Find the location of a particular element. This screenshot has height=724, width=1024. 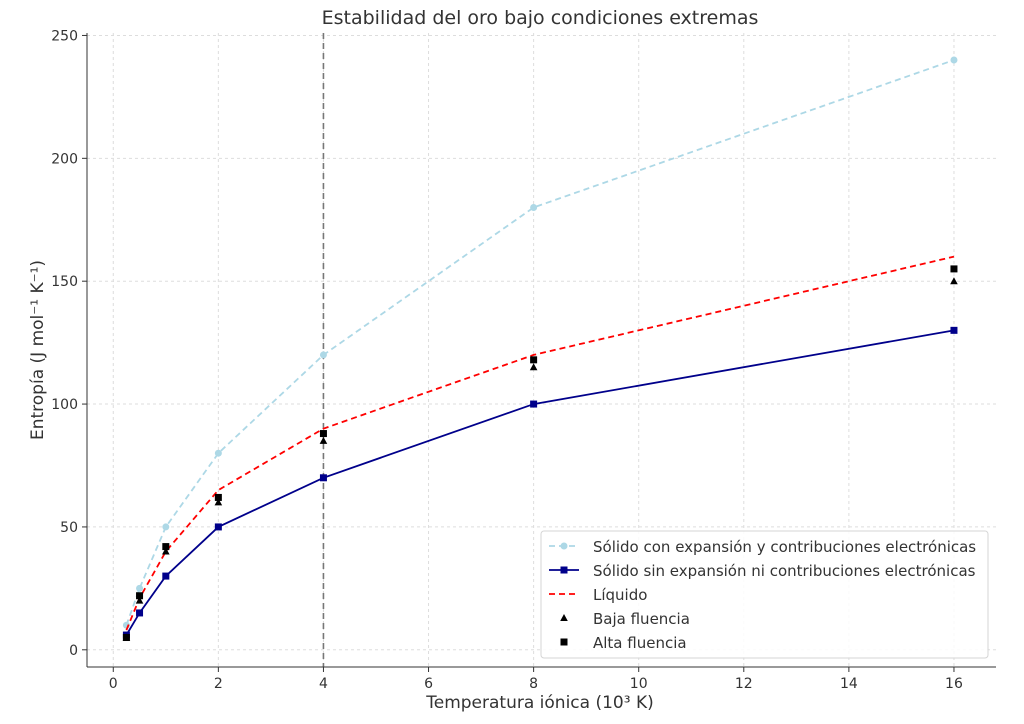

x-tick-label: 2 is located at coordinates (218, 684).